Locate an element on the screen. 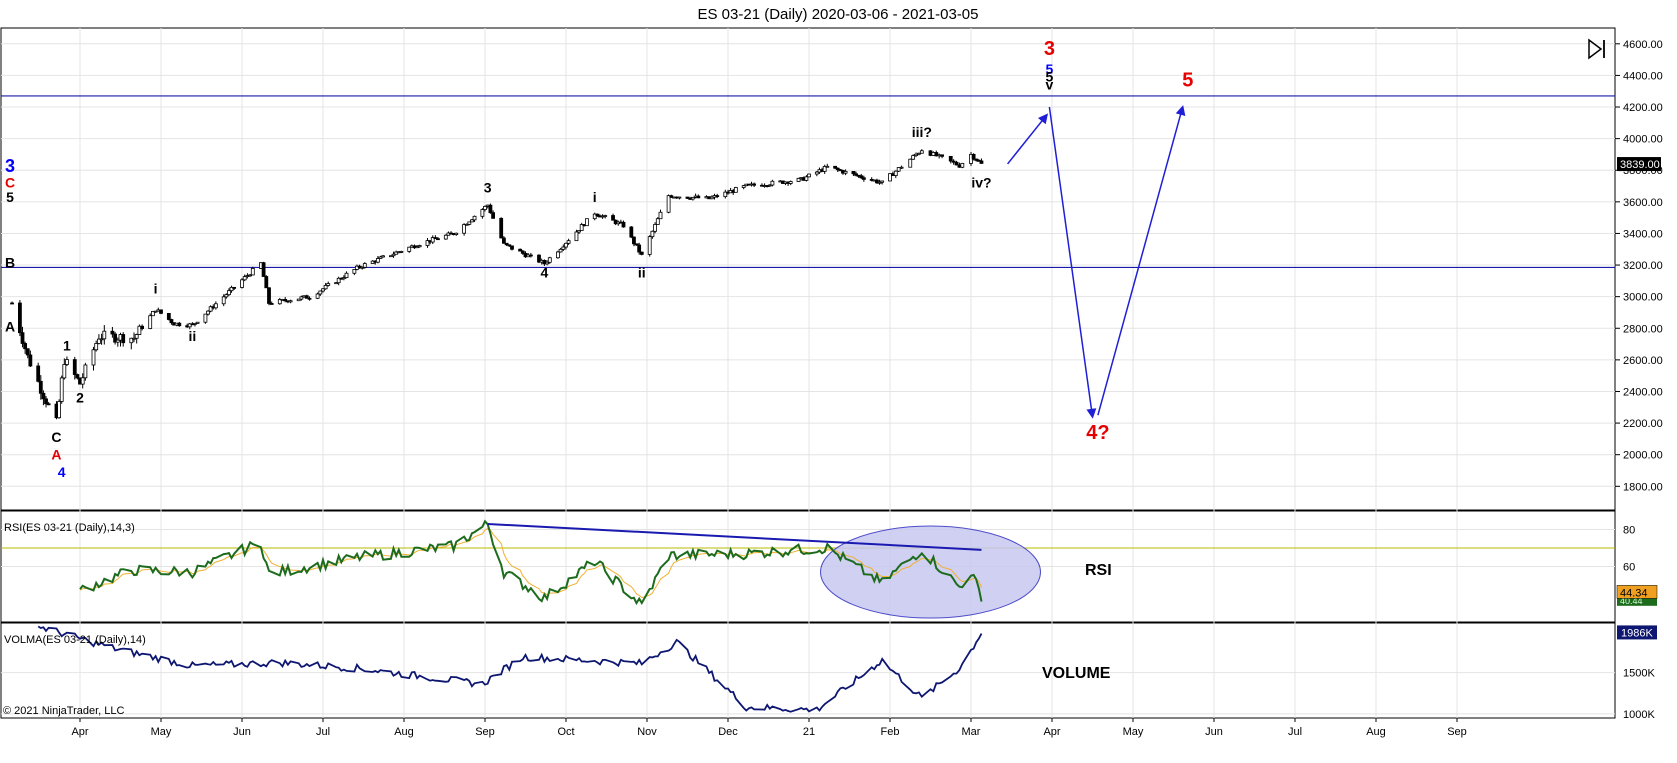  y-tick-label: 4400.00 is located at coordinates (1643, 76).